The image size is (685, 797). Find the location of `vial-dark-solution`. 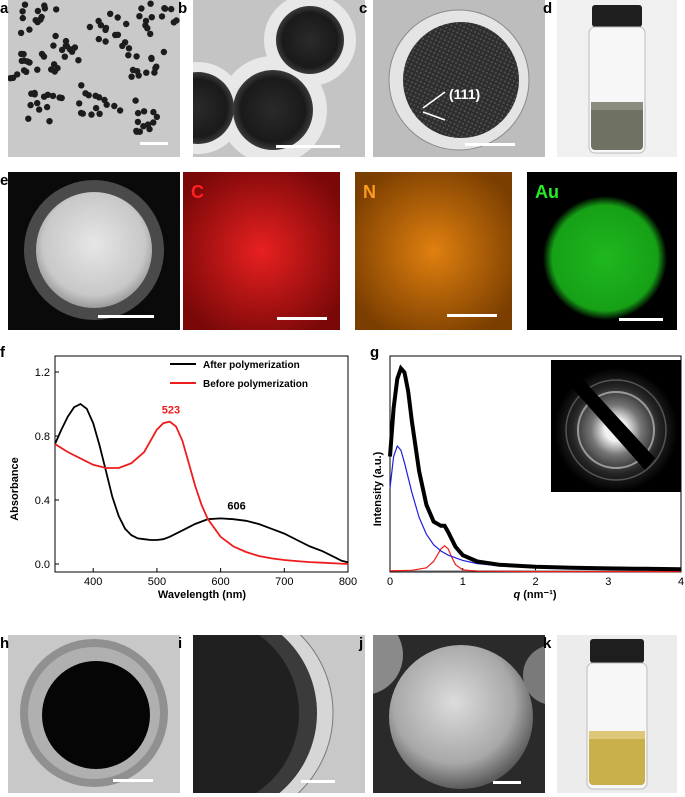

vial-dark-solution is located at coordinates (617, 79).